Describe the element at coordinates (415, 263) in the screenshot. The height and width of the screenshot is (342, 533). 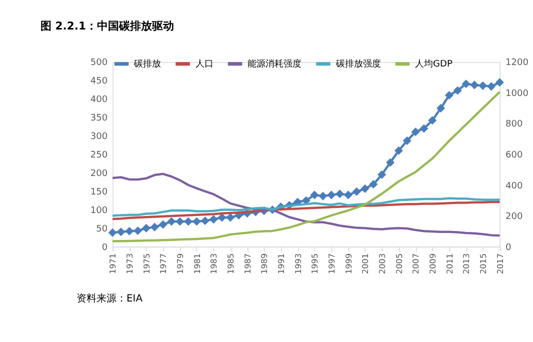
I see `x-tick-label: 2007` at that location.